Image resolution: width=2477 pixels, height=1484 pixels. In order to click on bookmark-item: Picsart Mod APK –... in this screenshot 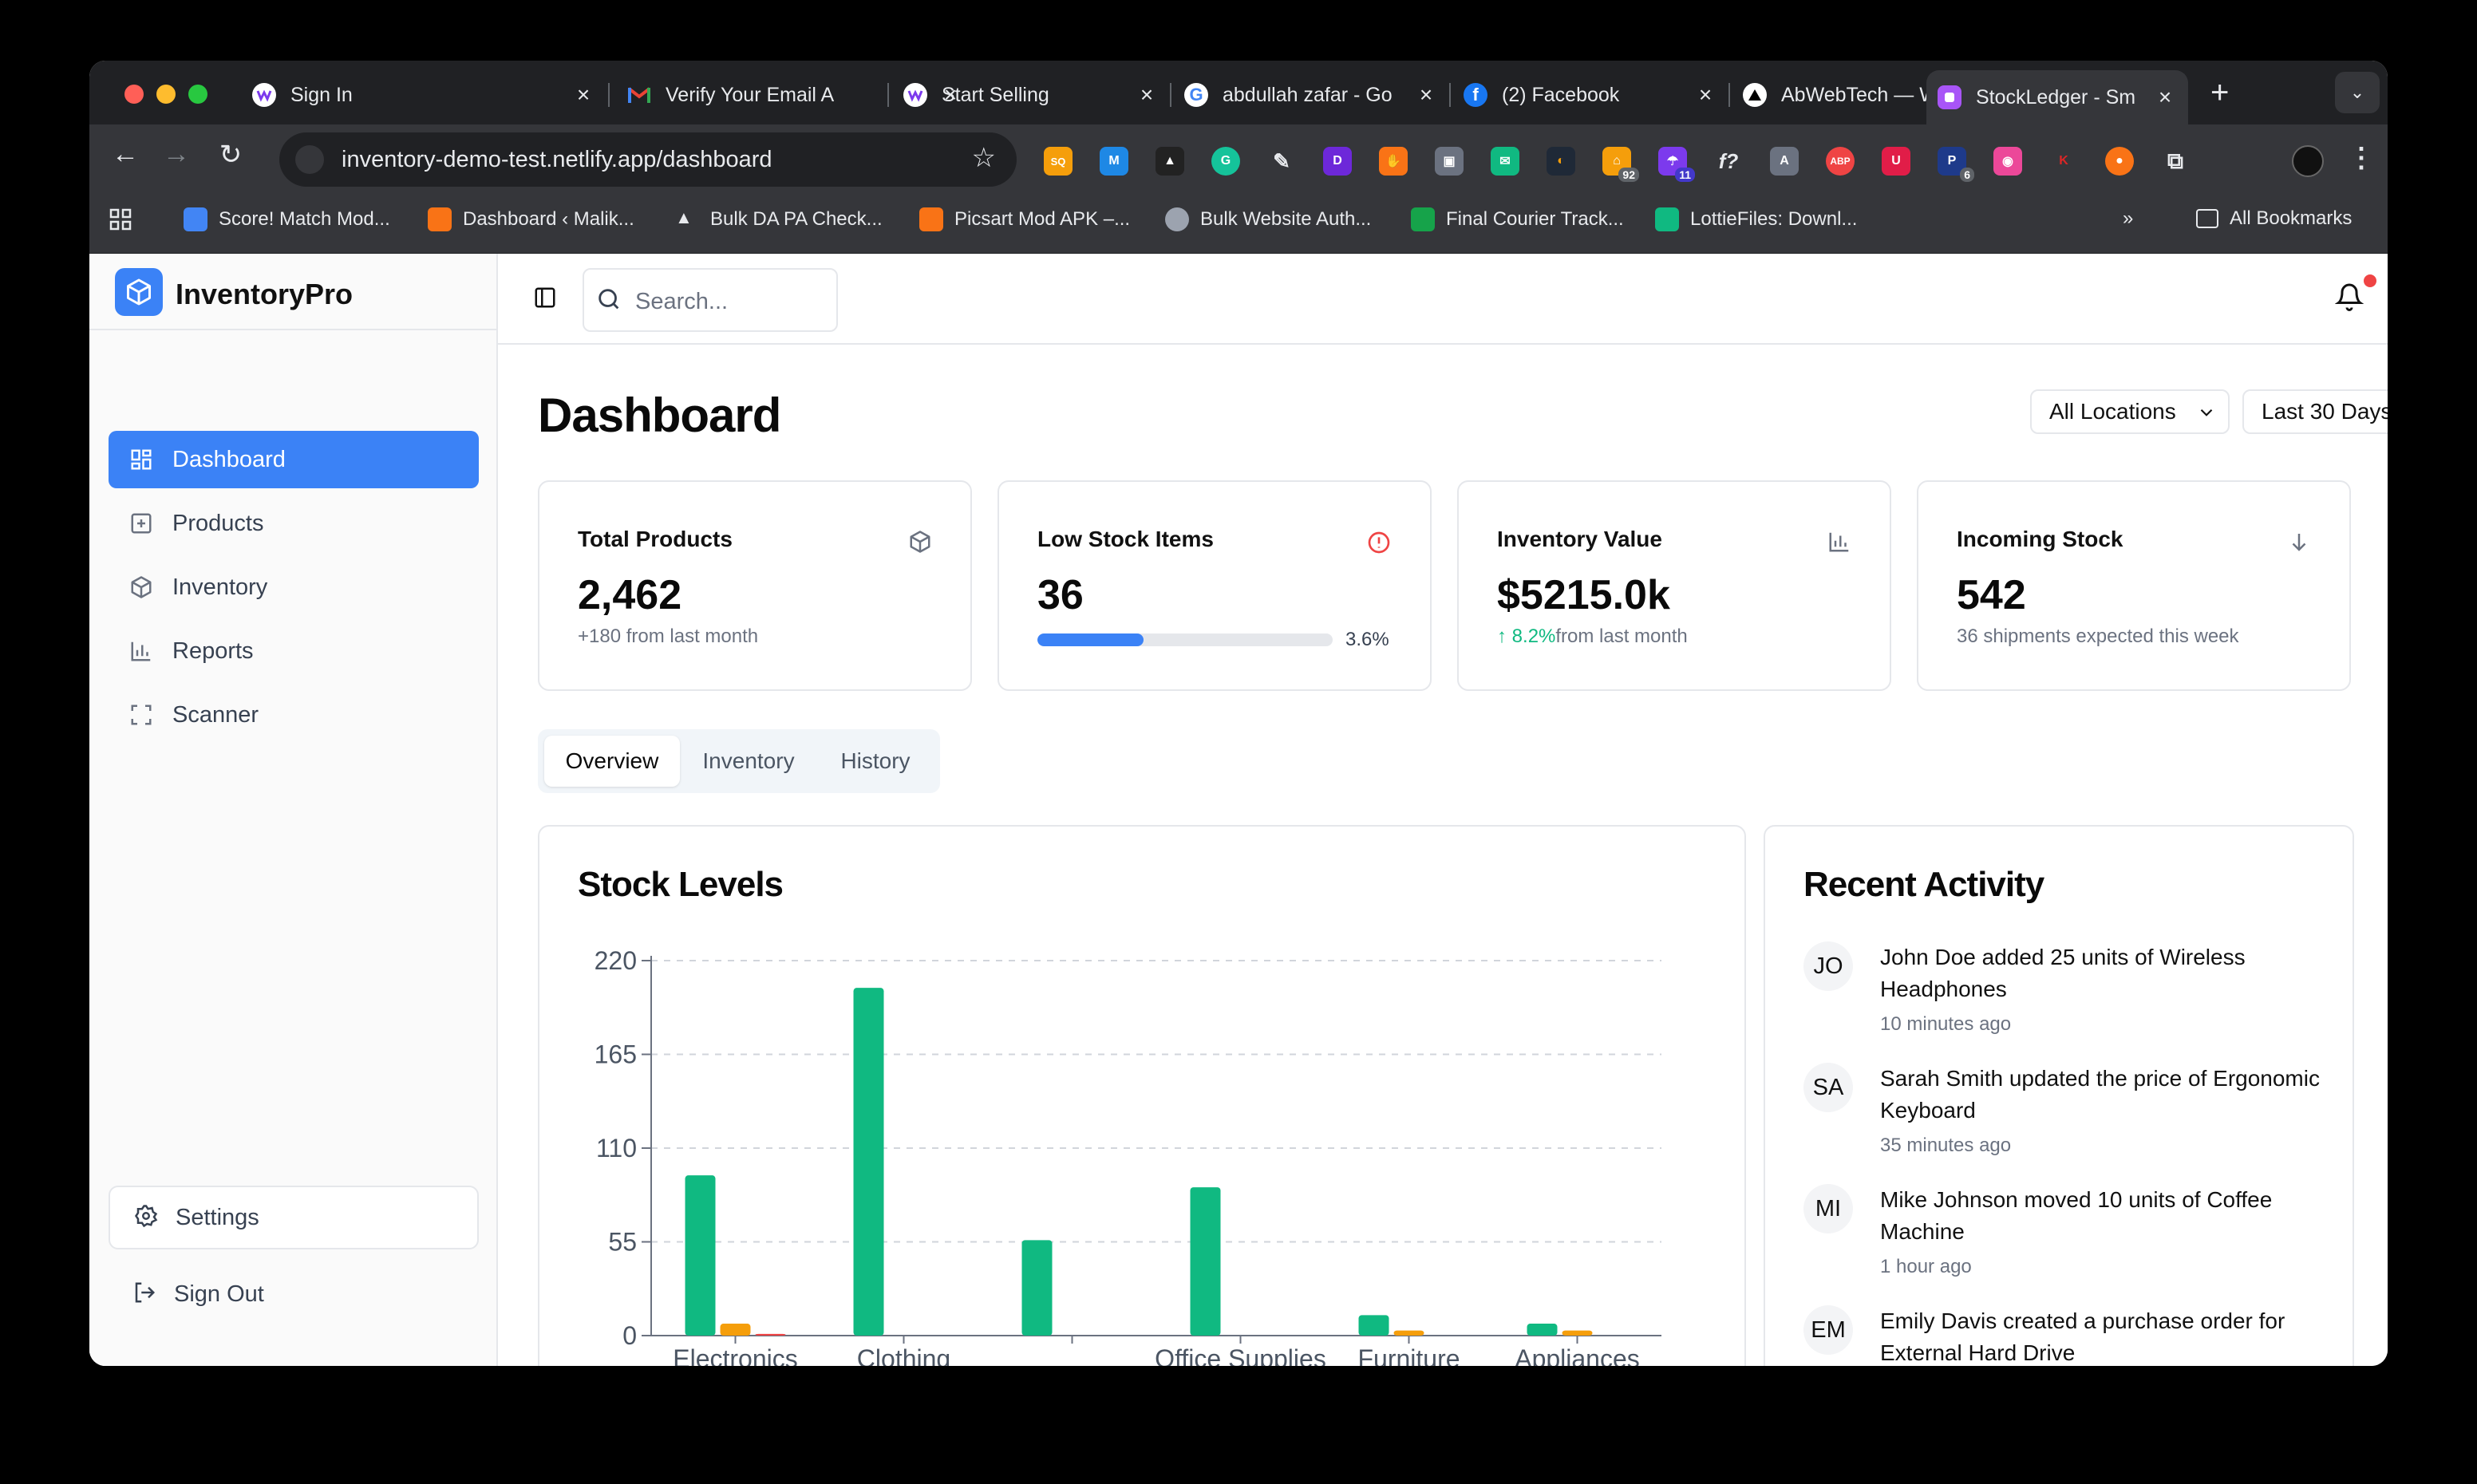, I will do `click(1025, 219)`.